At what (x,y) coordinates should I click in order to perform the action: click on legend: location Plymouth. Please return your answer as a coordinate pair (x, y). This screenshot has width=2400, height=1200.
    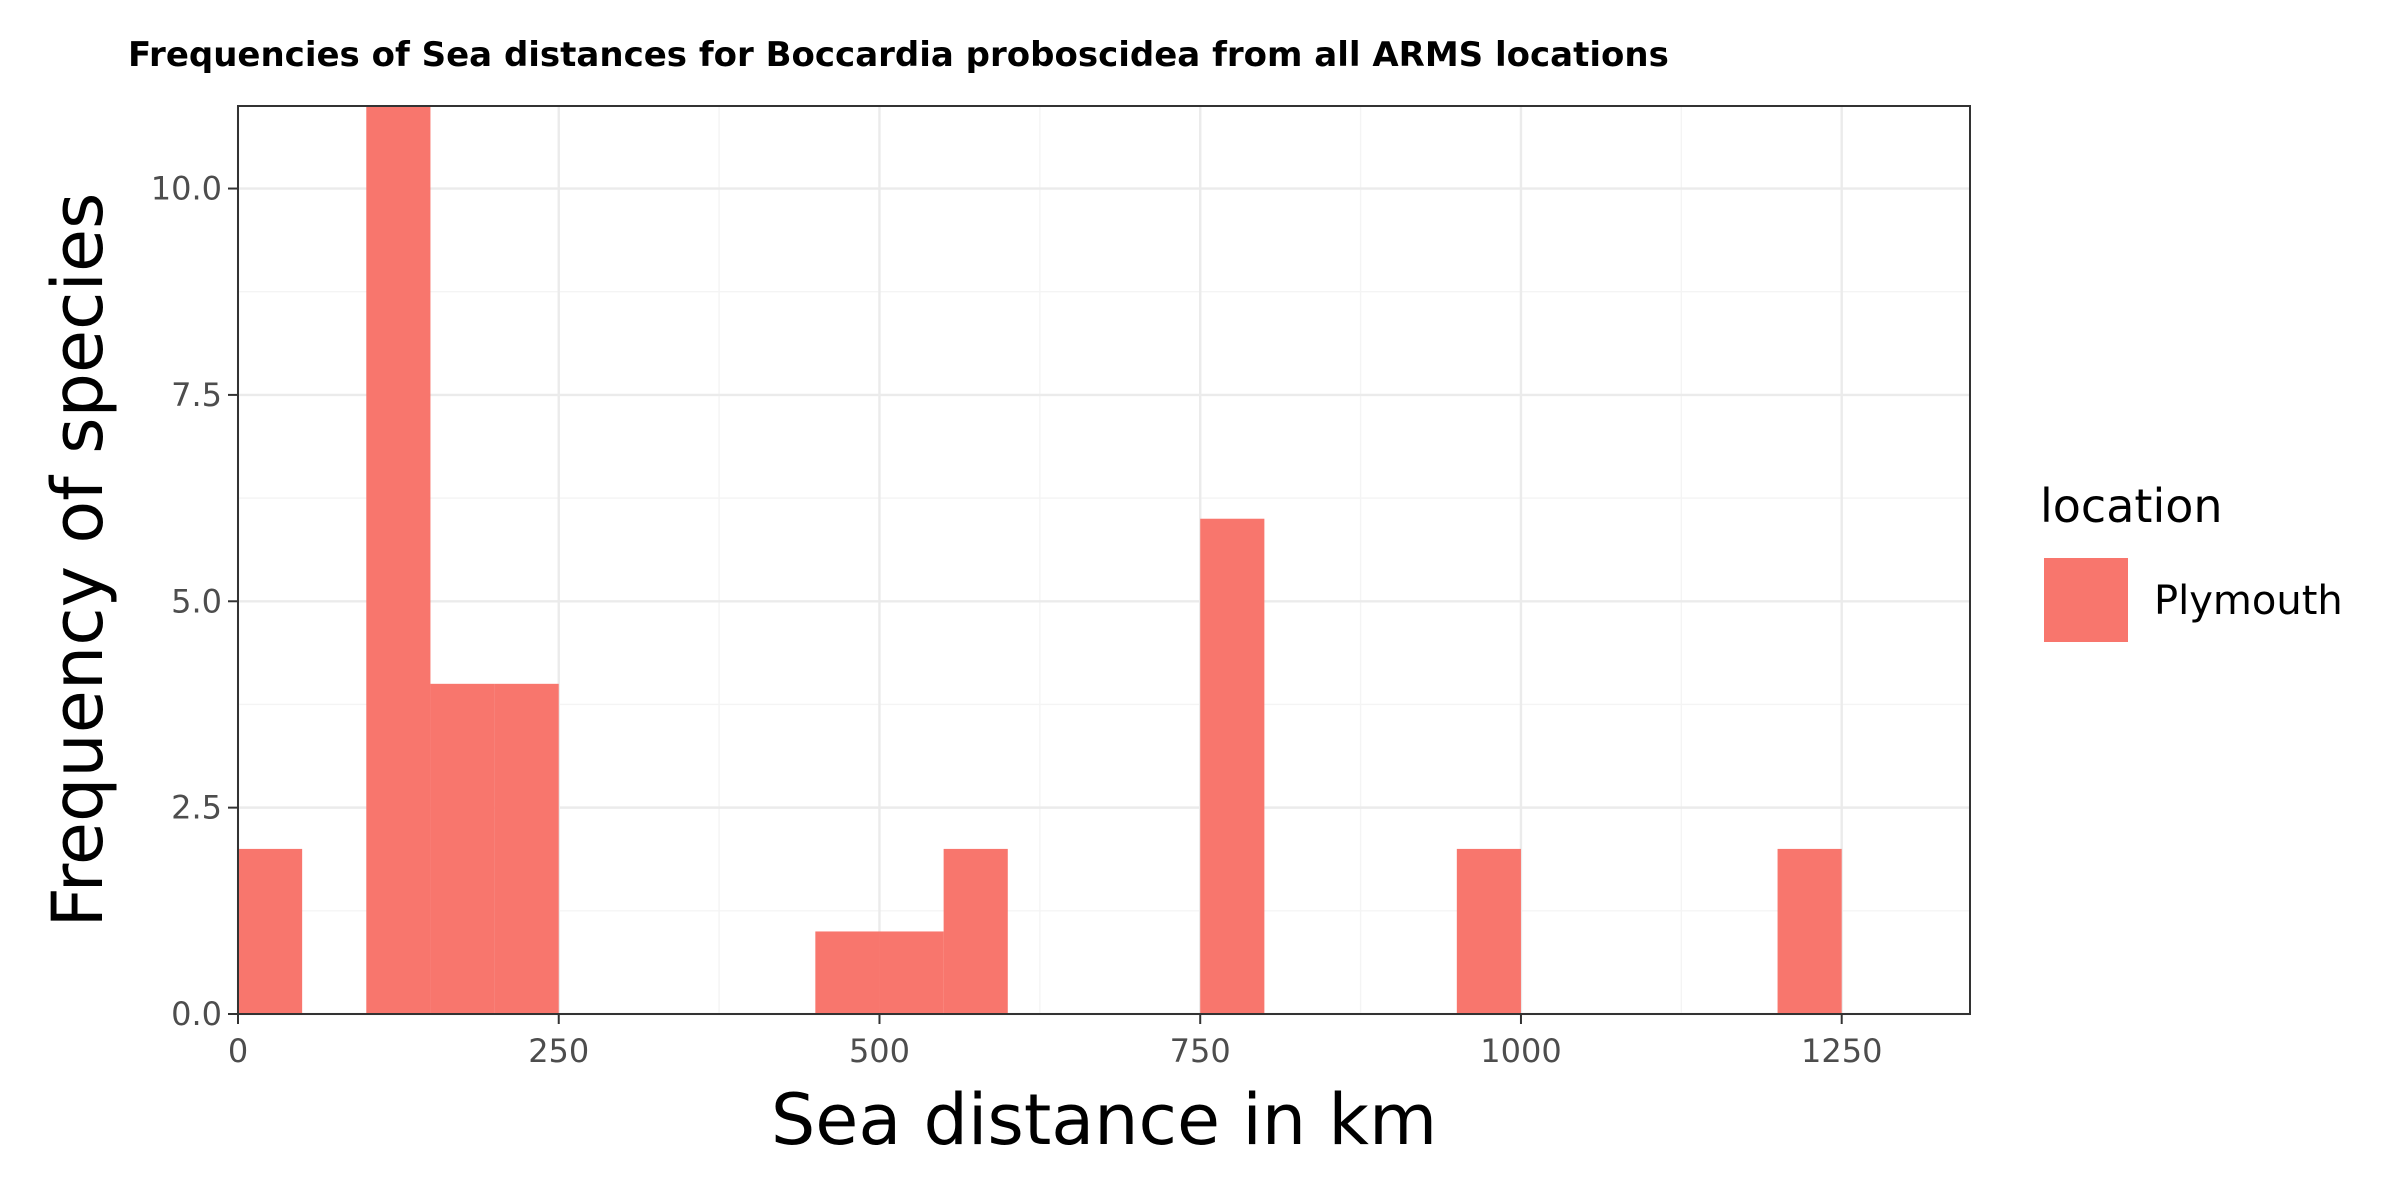
    Looking at the image, I should click on (2191, 560).